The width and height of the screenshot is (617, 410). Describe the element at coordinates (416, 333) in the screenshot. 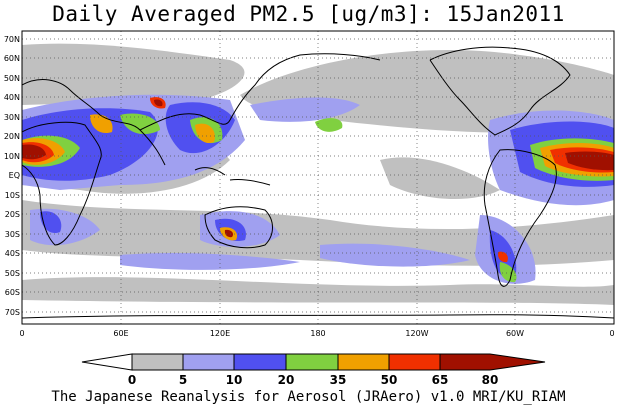

I see `lon-label: 120W` at that location.